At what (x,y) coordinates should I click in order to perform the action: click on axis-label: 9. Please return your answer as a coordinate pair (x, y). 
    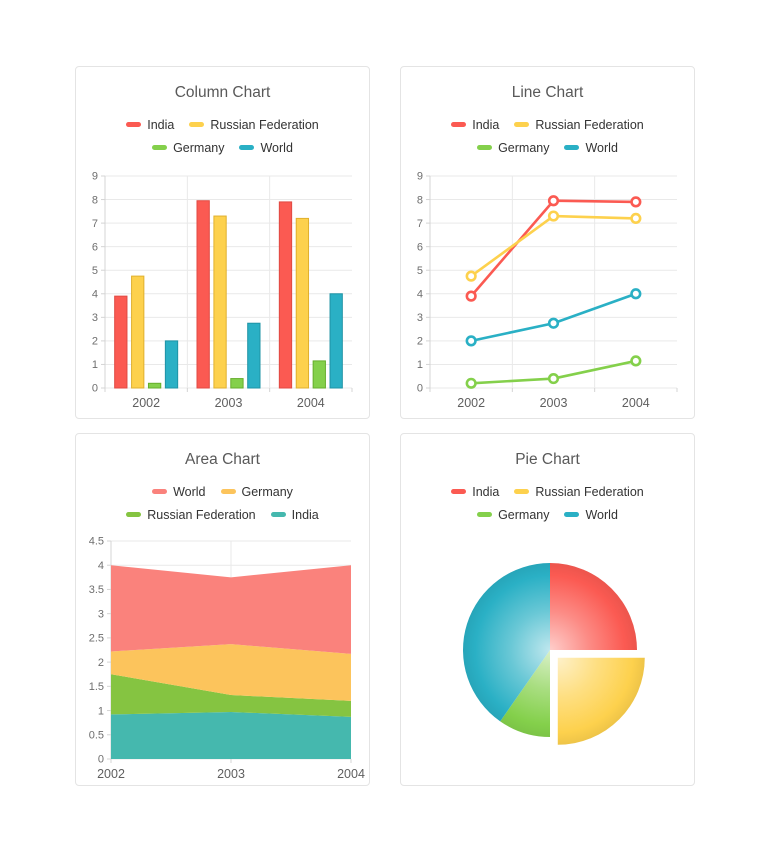
    Looking at the image, I should click on (420, 177).